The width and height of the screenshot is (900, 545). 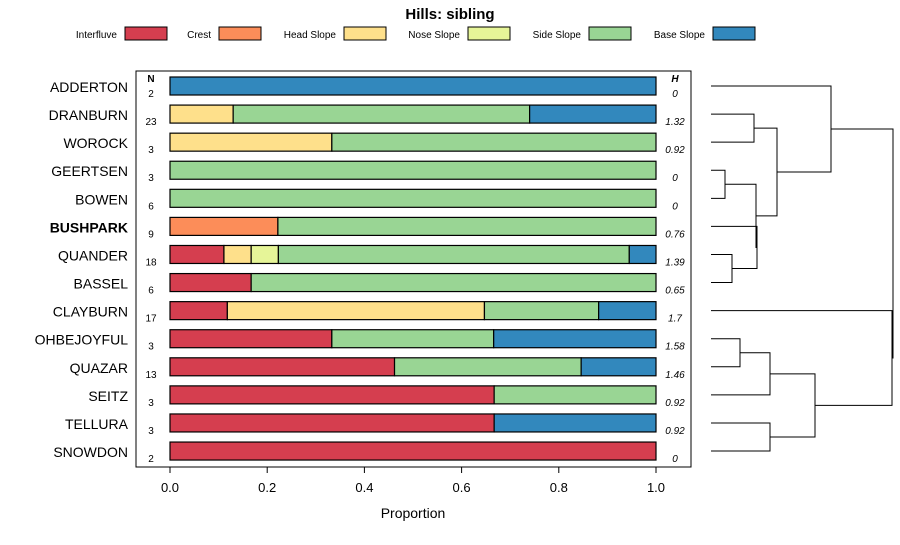 I want to click on legend-label: Nose Slope, so click(x=434, y=35).